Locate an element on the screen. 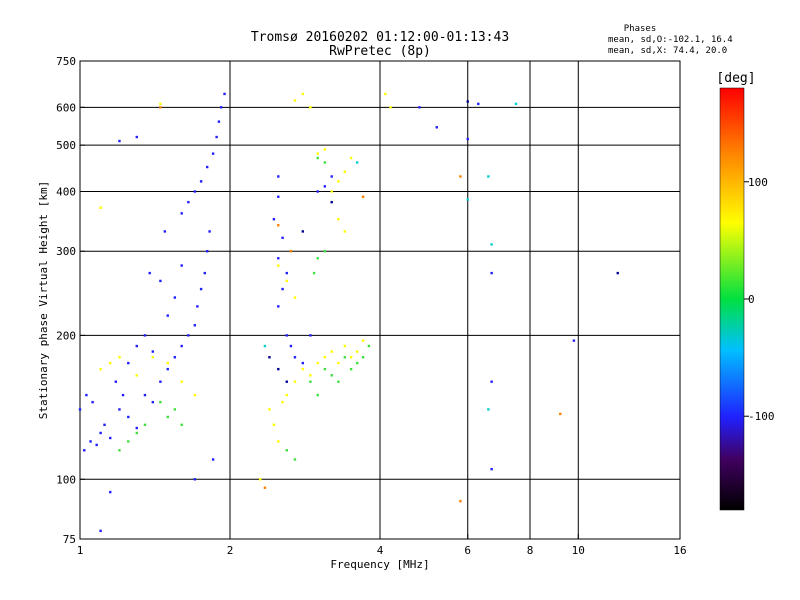  colorbar-tick-label: 0 is located at coordinates (751, 299).